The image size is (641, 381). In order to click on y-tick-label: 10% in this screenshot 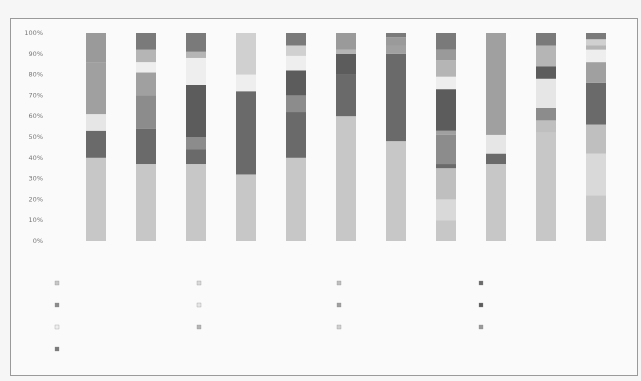, I will do `click(36, 220)`.